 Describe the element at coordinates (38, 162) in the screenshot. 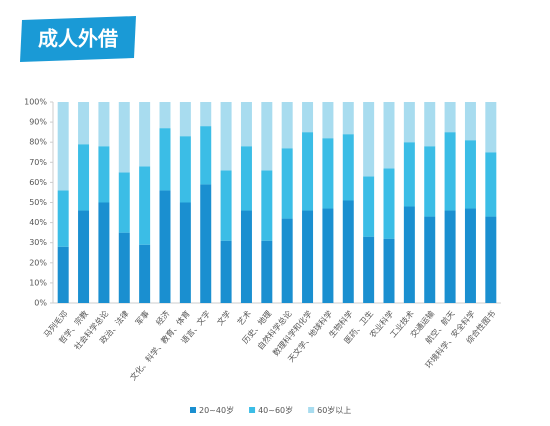

I see `y-tick-label: 70%` at that location.